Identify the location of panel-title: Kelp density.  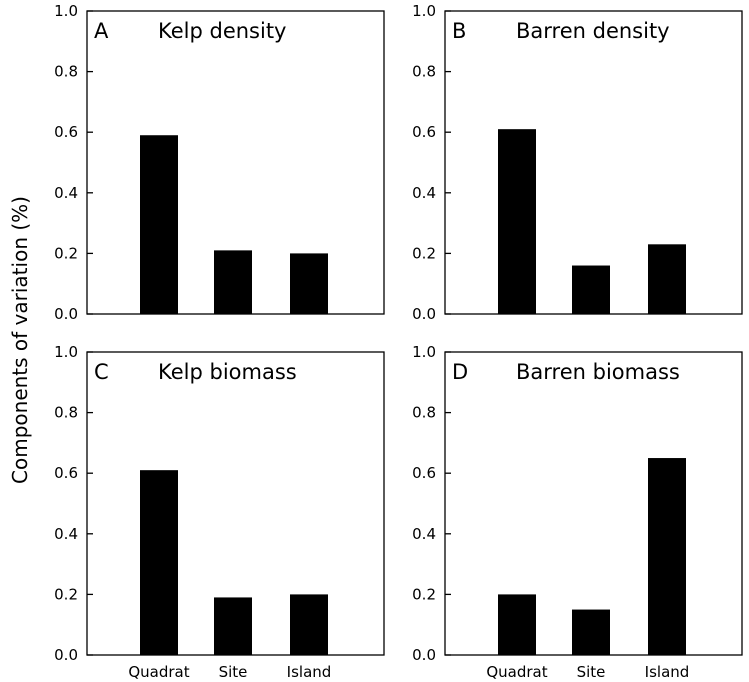
(222, 31).